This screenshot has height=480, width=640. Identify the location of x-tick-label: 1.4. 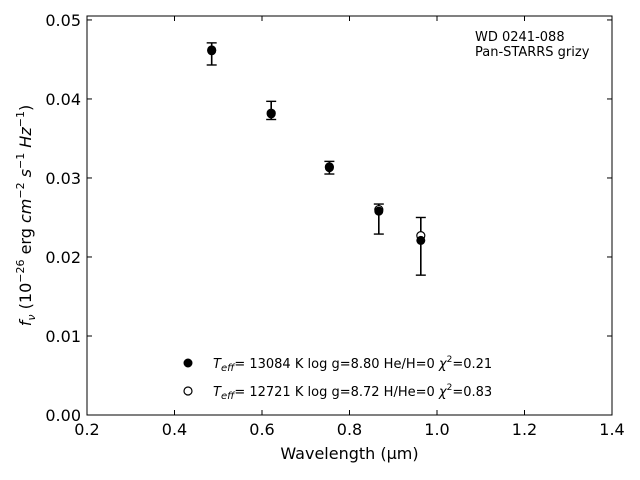
(611, 429).